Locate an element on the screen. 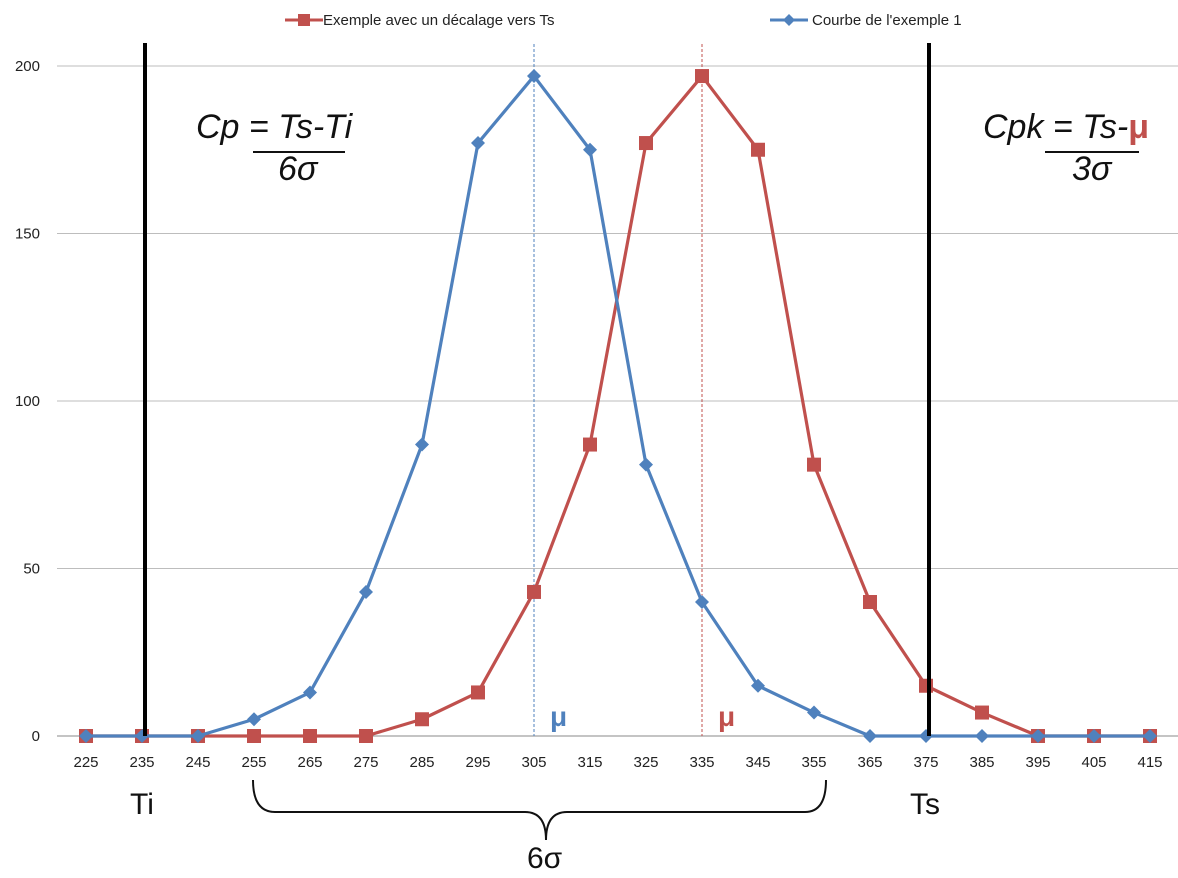  six-sigma-brace is located at coordinates (539, 810).